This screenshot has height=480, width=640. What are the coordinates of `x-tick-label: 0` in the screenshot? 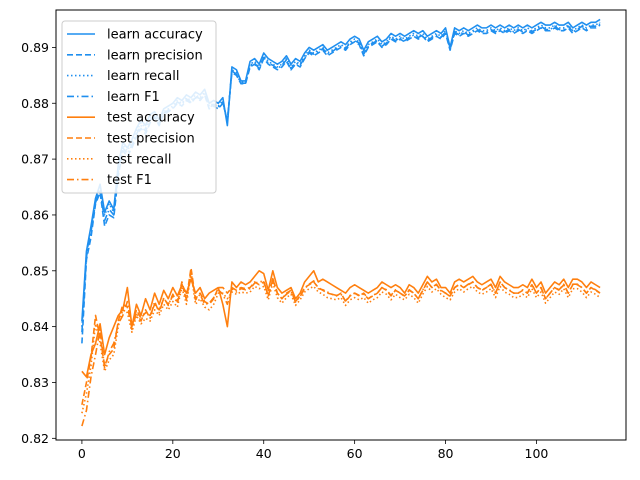 It's located at (82, 453).